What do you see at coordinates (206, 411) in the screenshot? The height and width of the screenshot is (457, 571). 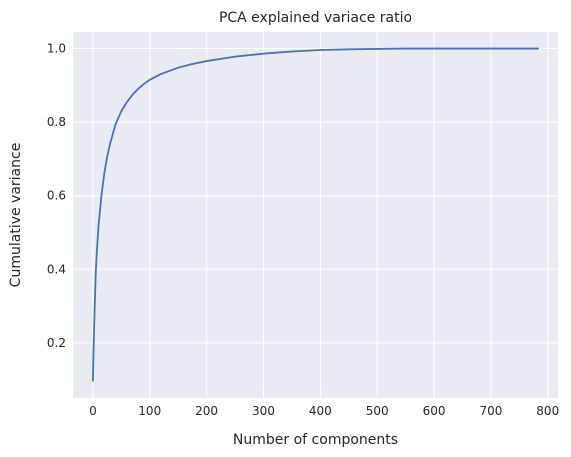 I see `x-tick-label: 200` at bounding box center [206, 411].